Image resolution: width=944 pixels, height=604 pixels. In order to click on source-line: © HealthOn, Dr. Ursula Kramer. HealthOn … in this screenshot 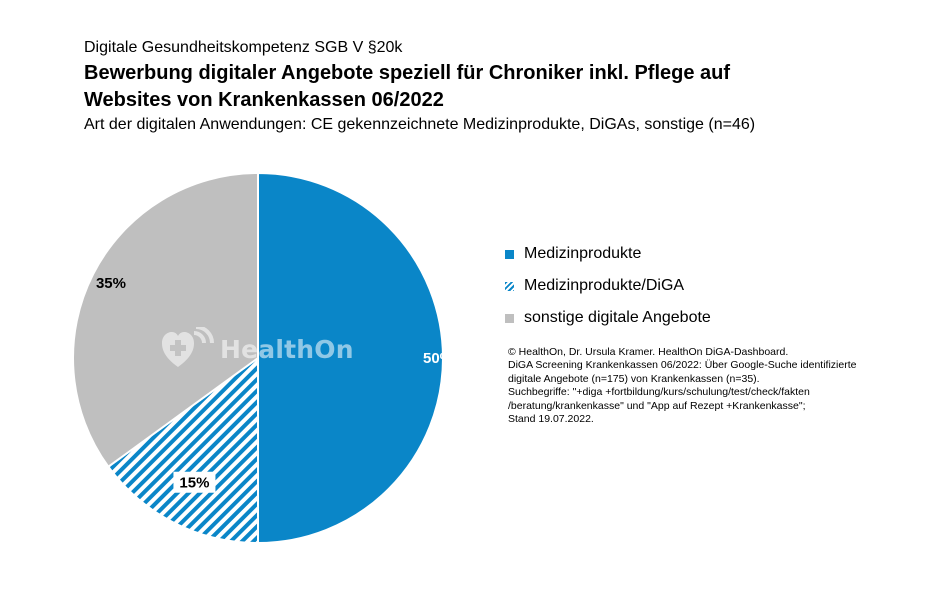, I will do `click(648, 352)`.